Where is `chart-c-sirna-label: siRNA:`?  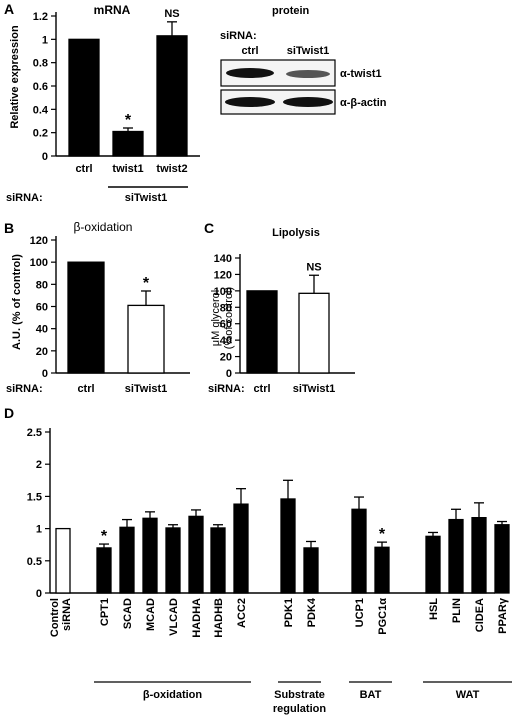 chart-c-sirna-label: siRNA: is located at coordinates (226, 389).